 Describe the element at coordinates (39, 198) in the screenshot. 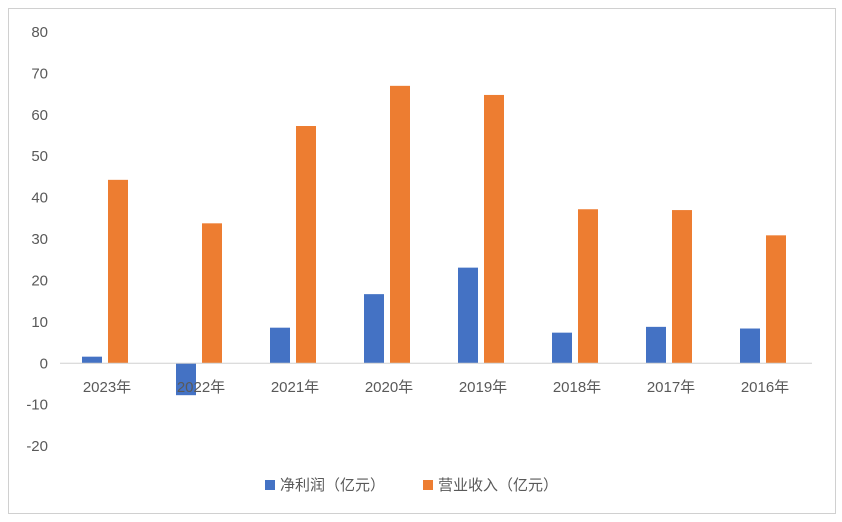

I see `y-tick-label: 40` at that location.